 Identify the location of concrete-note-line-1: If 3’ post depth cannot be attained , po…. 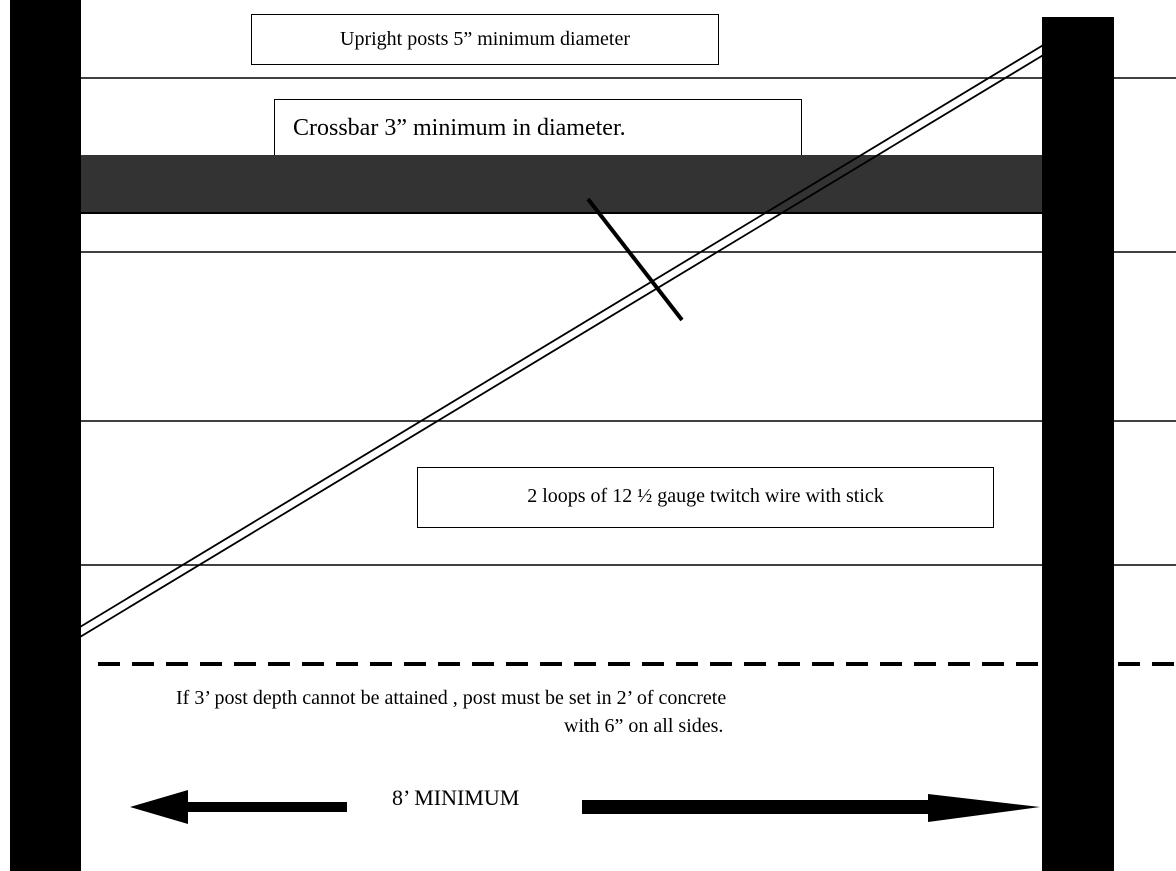
(451, 698).